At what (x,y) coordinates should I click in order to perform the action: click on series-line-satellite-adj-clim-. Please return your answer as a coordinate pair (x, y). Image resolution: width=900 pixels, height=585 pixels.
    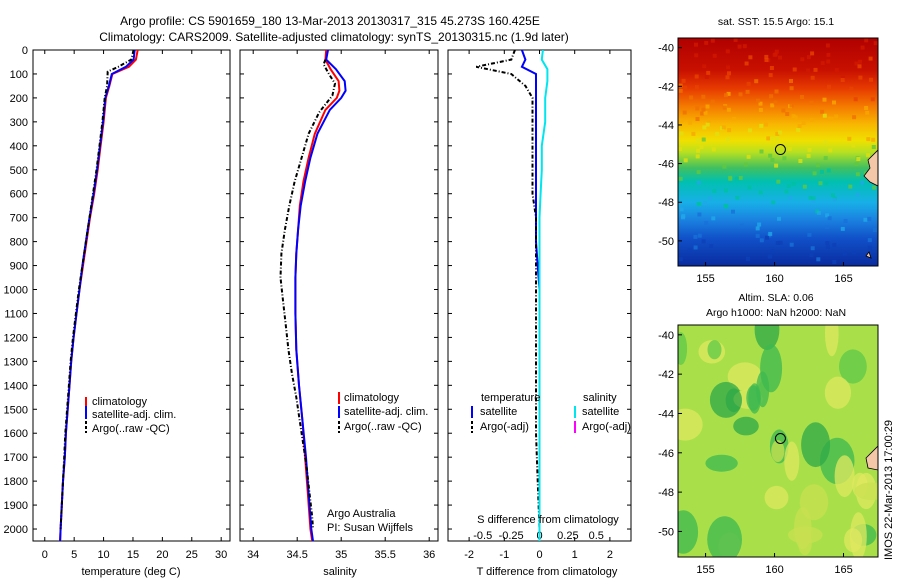
    Looking at the image, I should click on (320, 295).